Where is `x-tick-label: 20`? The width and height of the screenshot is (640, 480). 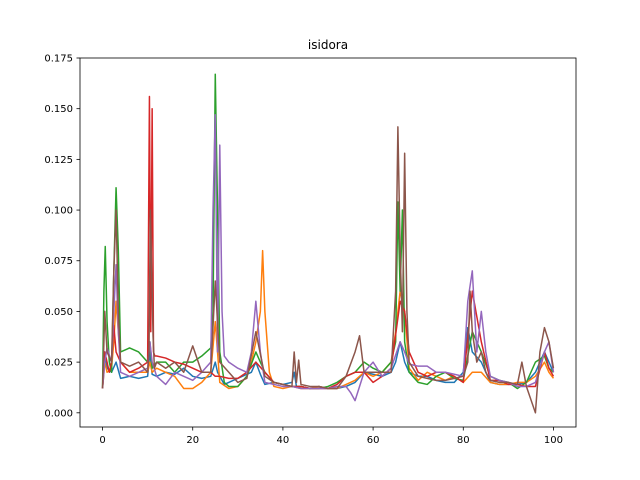 x-tick-label: 20 is located at coordinates (192, 440).